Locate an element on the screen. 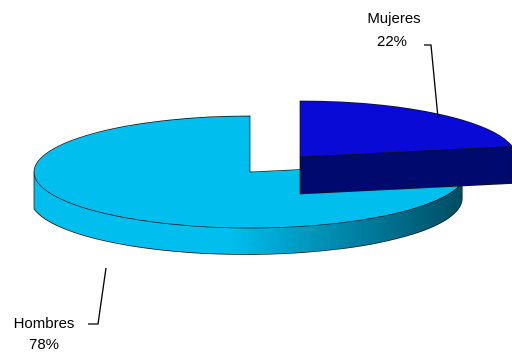 The width and height of the screenshot is (512, 356). mujeres-leader-line is located at coordinates (431, 81).